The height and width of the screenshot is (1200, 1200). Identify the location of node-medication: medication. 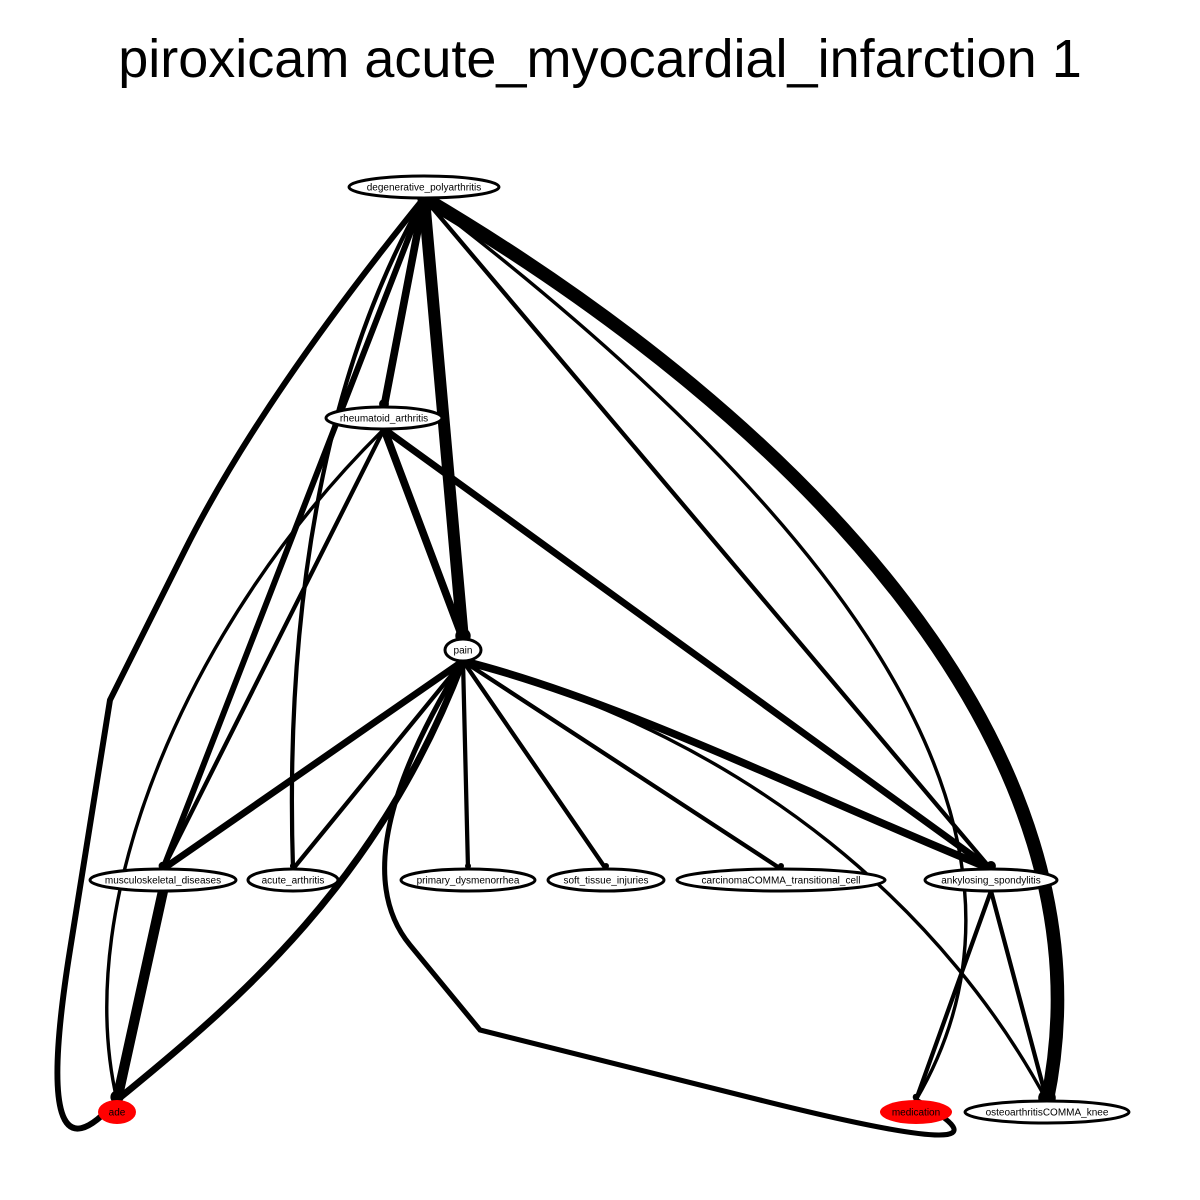
(916, 1112).